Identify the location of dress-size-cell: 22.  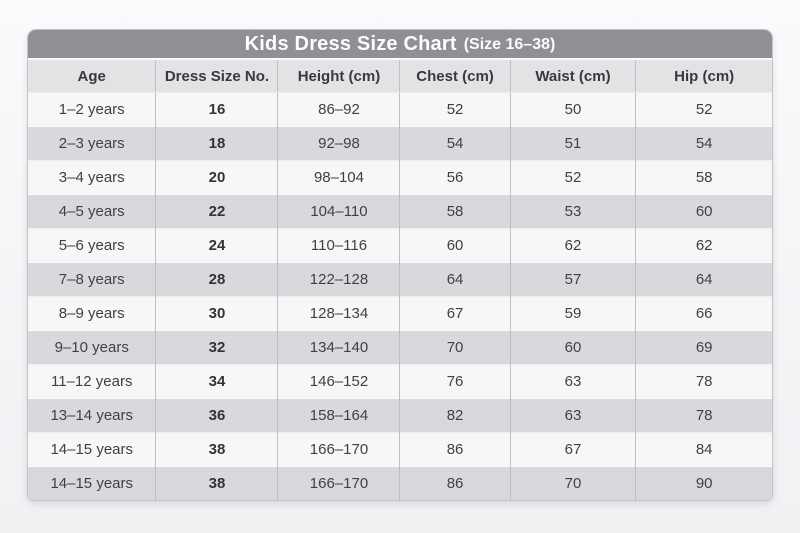
(216, 211).